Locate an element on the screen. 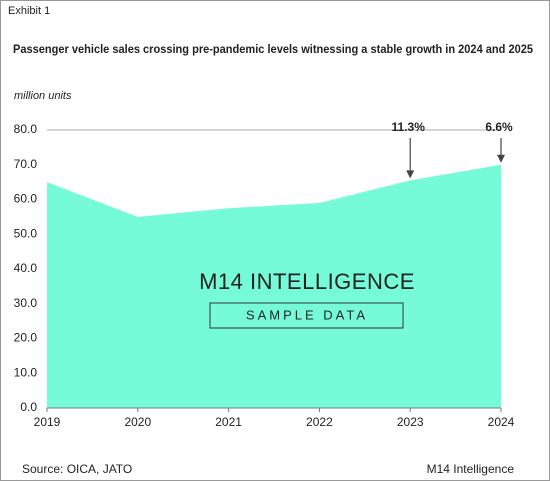 The width and height of the screenshot is (550, 481). annotation: 6.6% is located at coordinates (499, 127).